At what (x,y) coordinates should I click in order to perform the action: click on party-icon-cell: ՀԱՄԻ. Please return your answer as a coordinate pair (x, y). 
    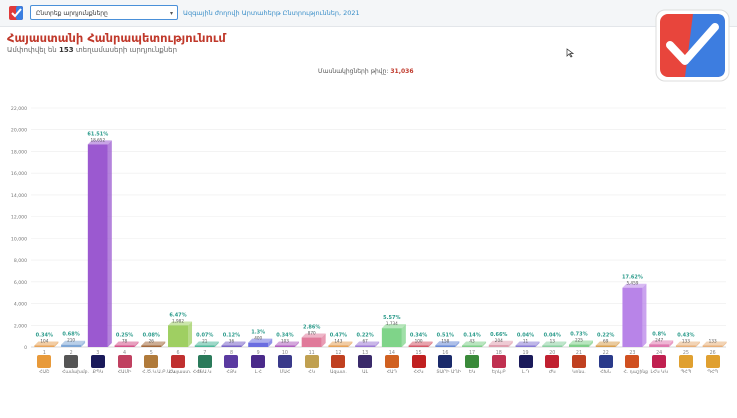
    Looking at the image, I should click on (125, 365).